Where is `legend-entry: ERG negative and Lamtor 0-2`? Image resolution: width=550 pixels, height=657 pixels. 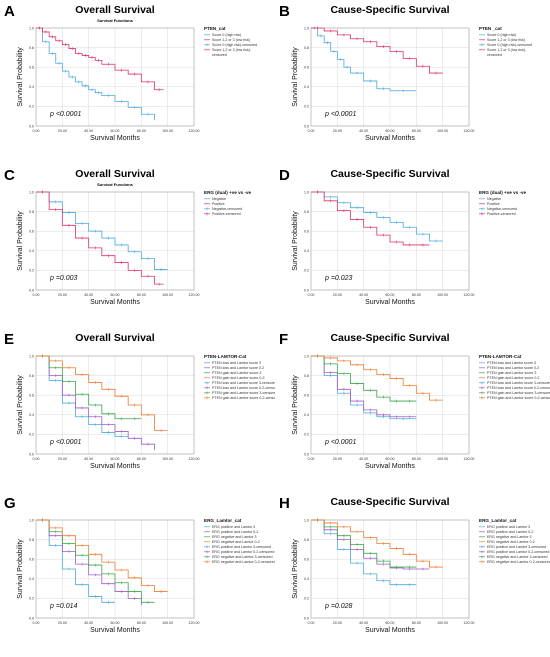
legend-entry: ERG negative and Lamtor 0-2 is located at coordinates (236, 542).